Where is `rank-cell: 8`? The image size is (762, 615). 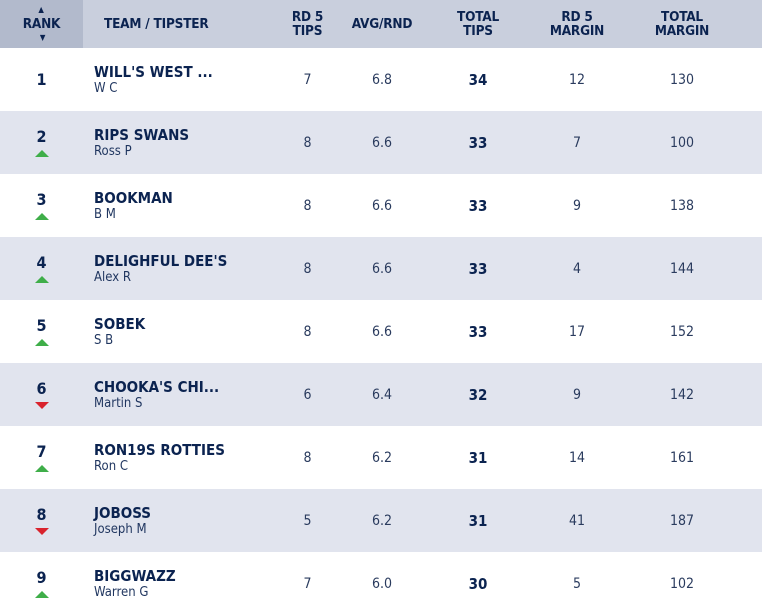
rank-cell: 8 is located at coordinates (41, 520).